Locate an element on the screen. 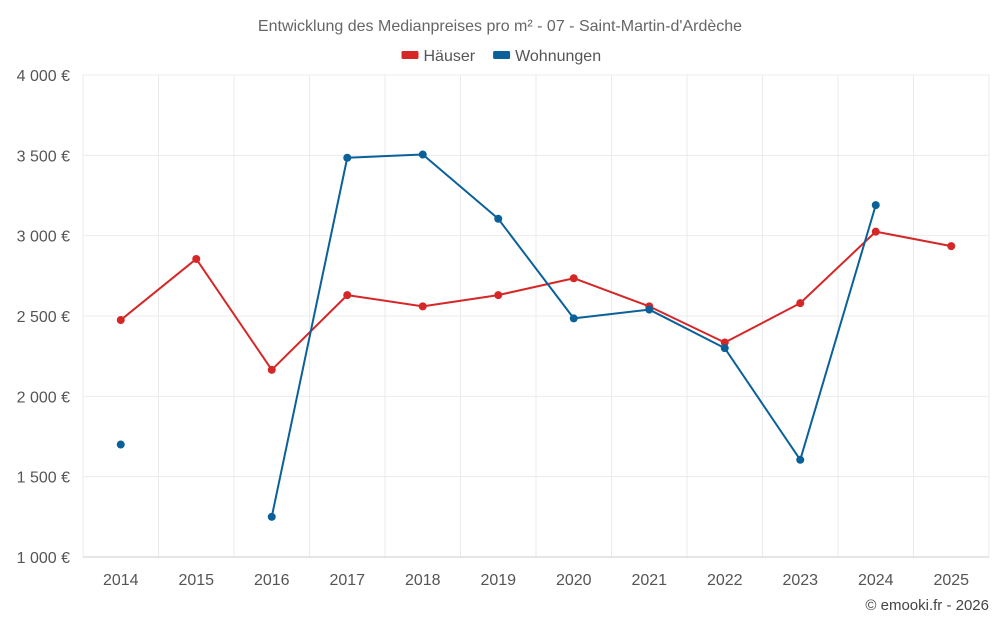 Image resolution: width=1000 pixels, height=625 pixels. y-tick-label: 2 500 € is located at coordinates (43, 317).